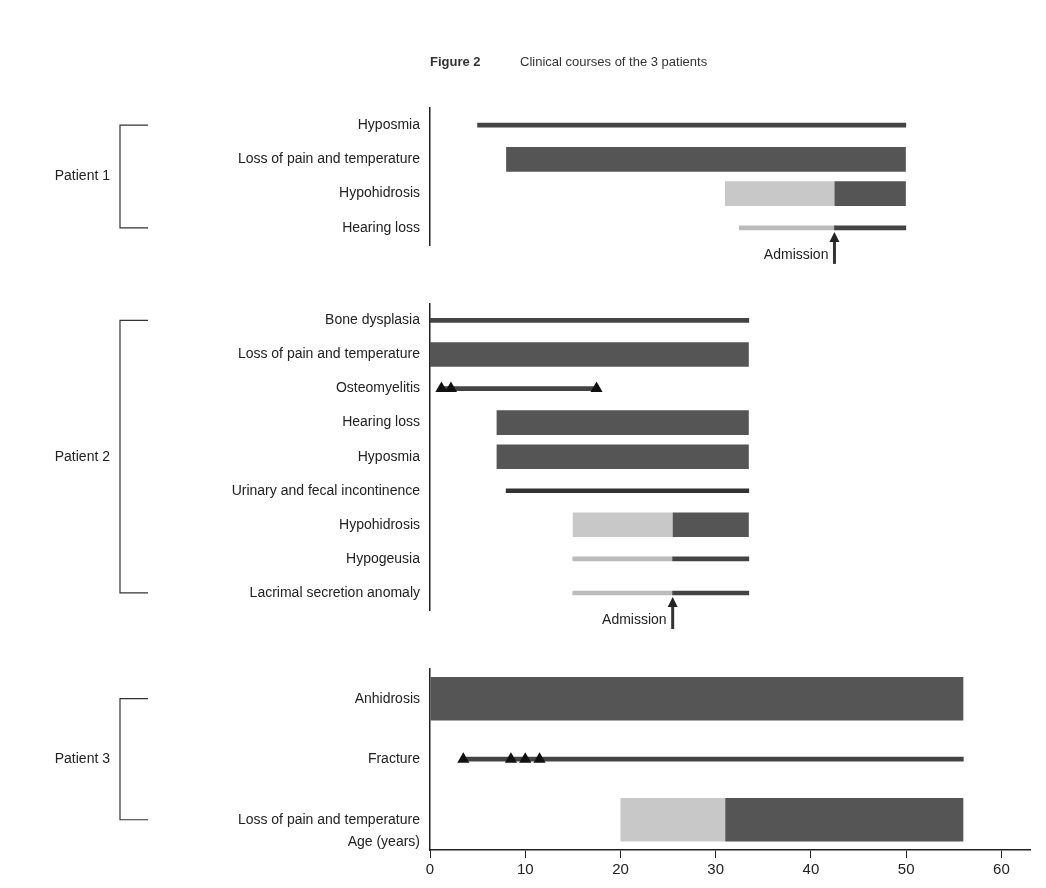  What do you see at coordinates (906, 869) in the screenshot?
I see `x-tick-label: 50` at bounding box center [906, 869].